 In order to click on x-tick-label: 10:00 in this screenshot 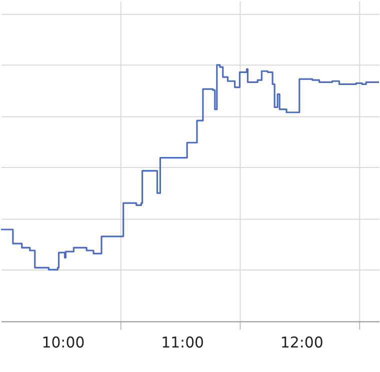, I will do `click(63, 343)`.